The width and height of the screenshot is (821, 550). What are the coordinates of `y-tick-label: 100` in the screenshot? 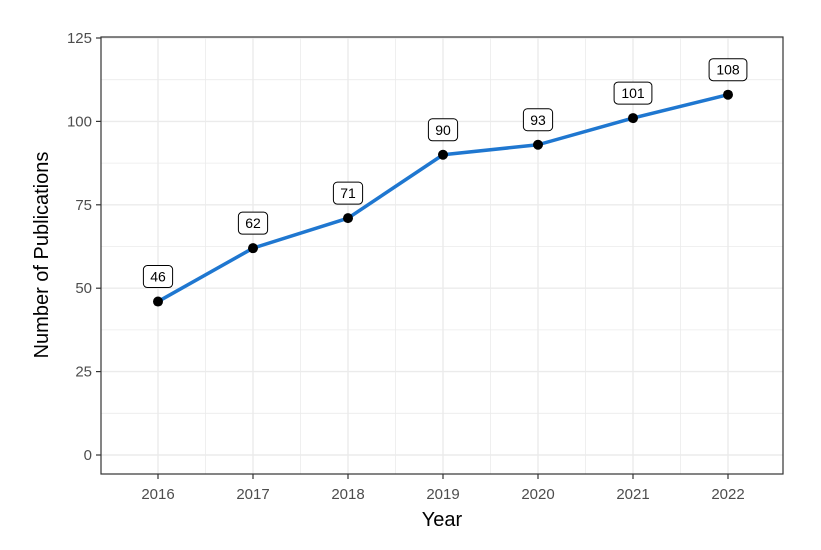 It's located at (79, 121).